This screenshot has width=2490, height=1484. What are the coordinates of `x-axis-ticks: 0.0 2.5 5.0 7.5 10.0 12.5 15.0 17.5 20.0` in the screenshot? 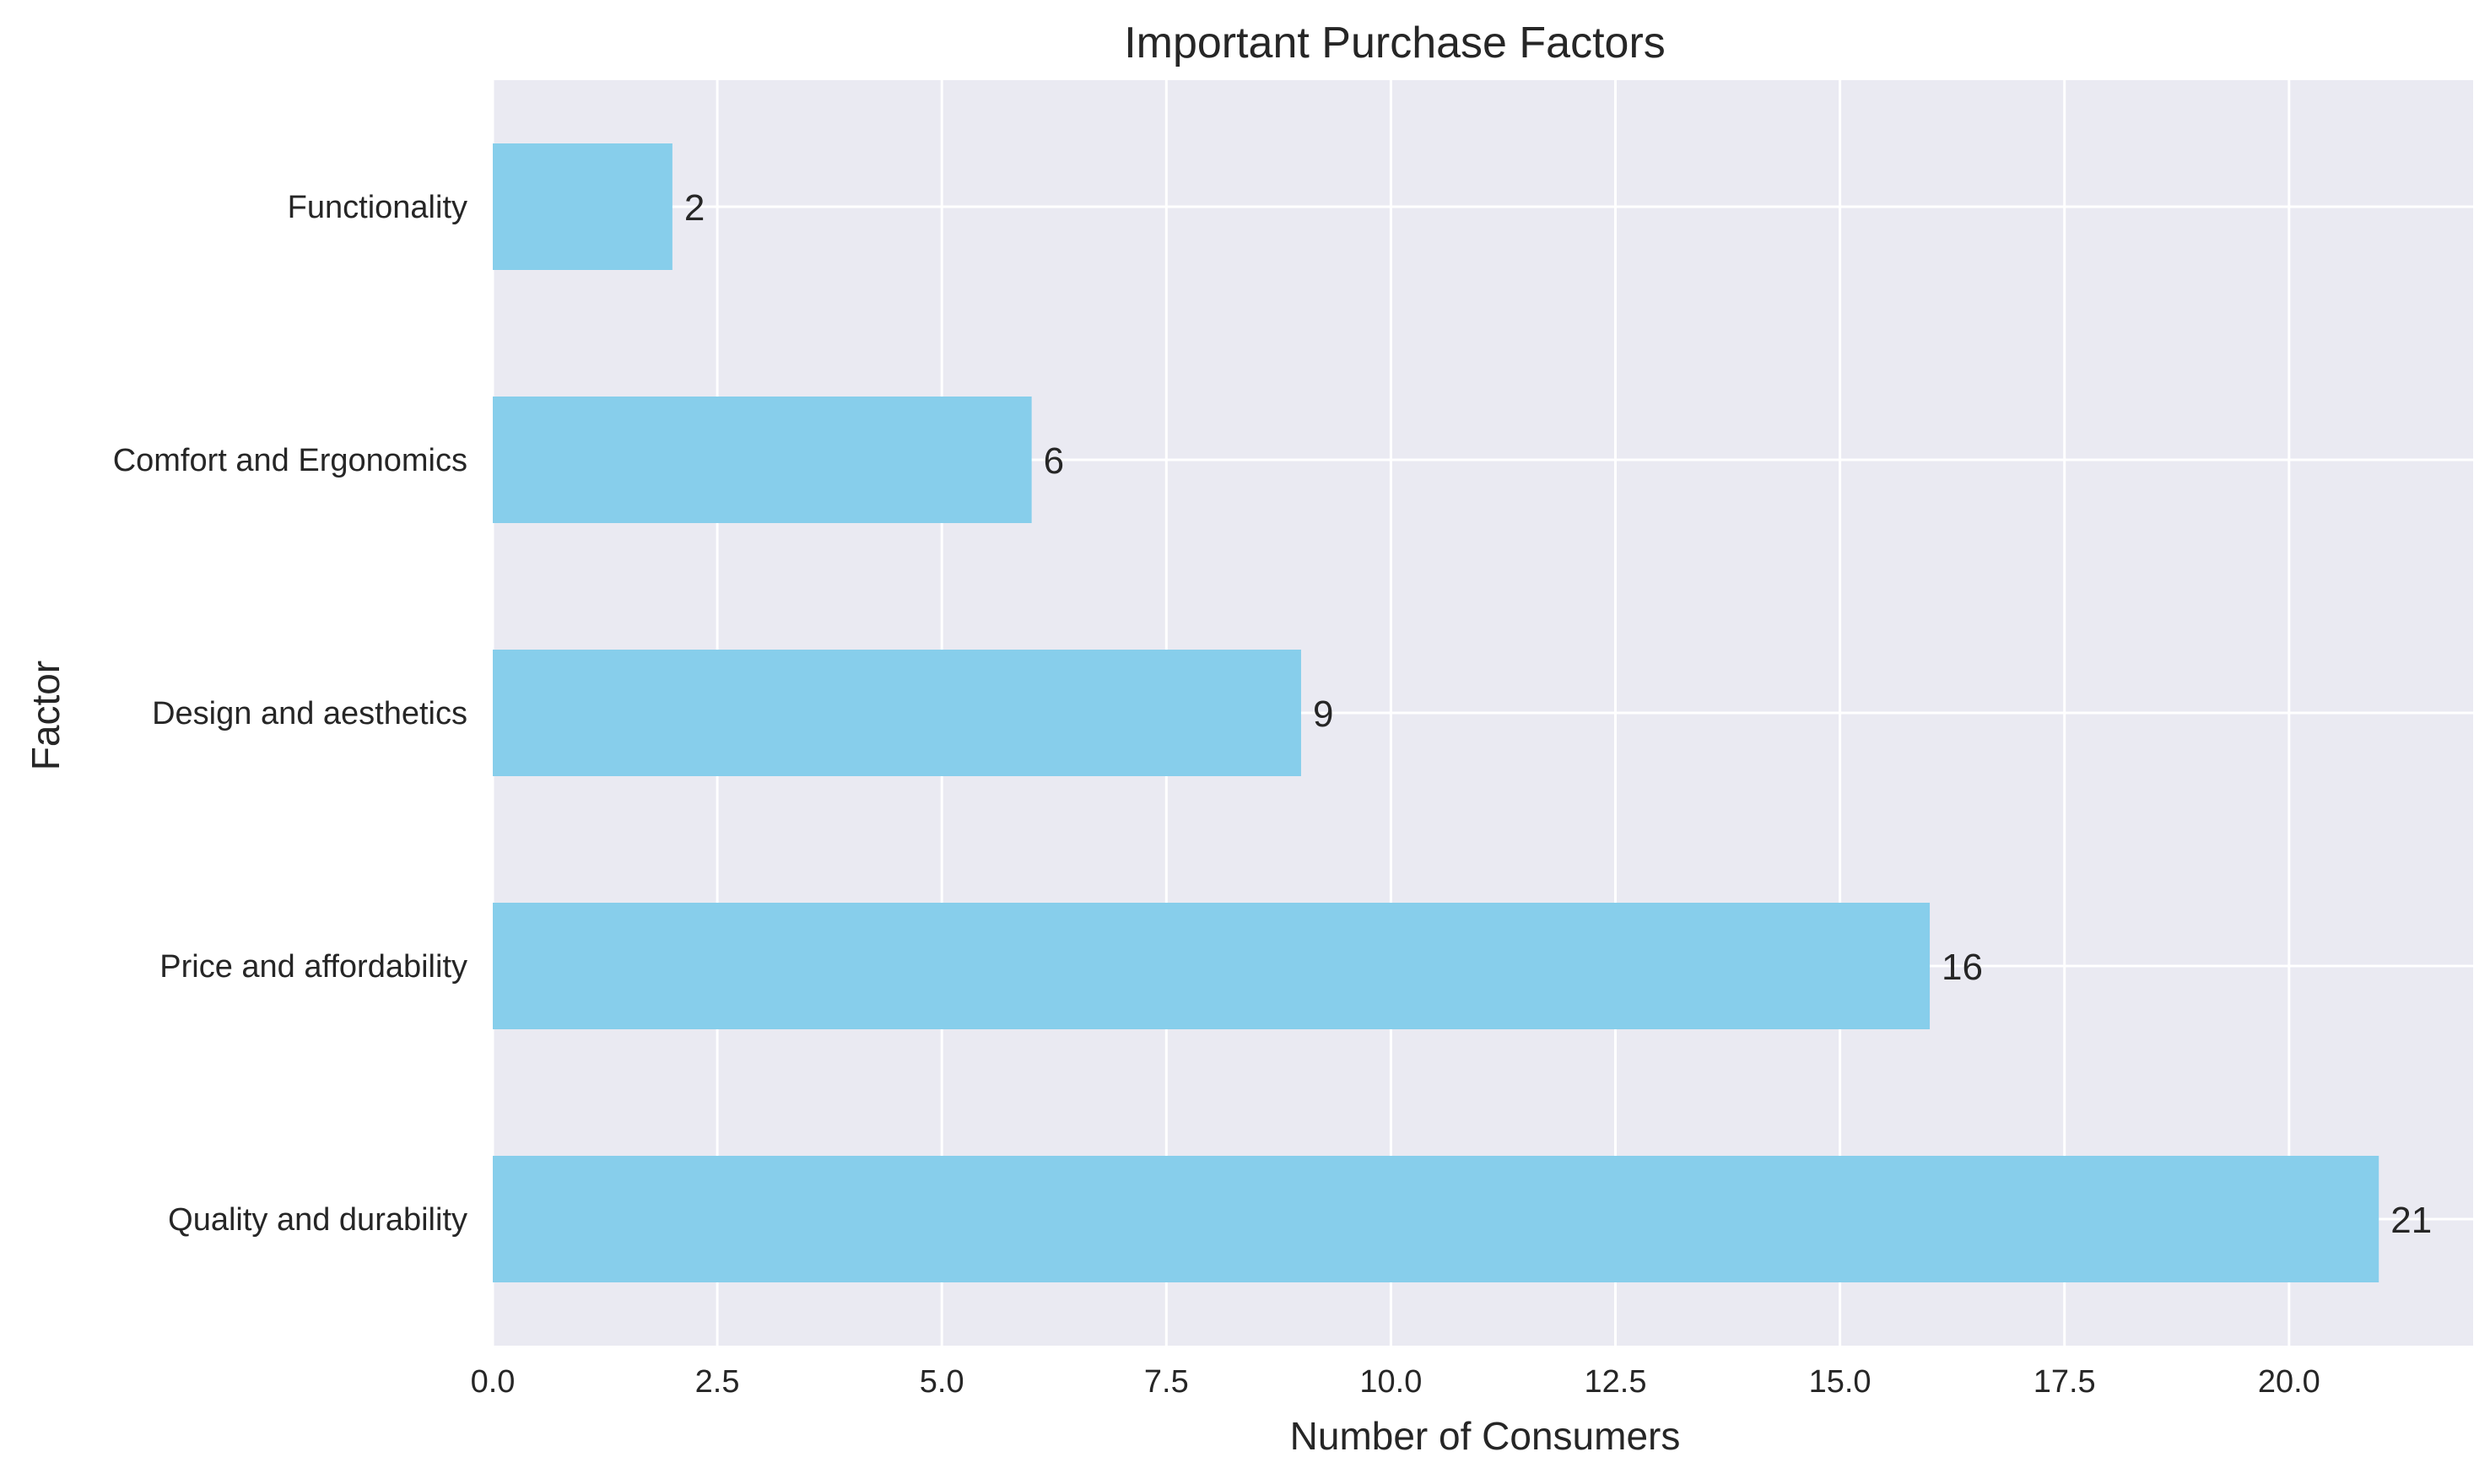 It's located at (1395, 1382).